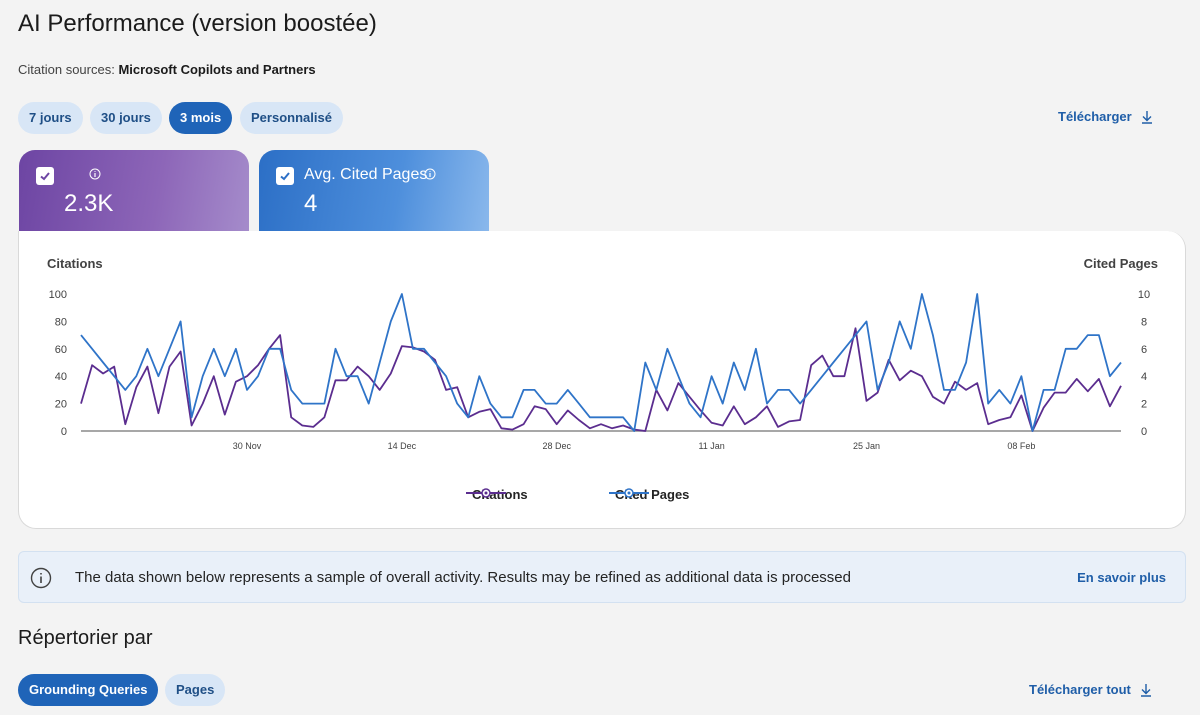  Describe the element at coordinates (1121, 577) in the screenshot. I see `learn-more-link: En savoir plus` at that location.